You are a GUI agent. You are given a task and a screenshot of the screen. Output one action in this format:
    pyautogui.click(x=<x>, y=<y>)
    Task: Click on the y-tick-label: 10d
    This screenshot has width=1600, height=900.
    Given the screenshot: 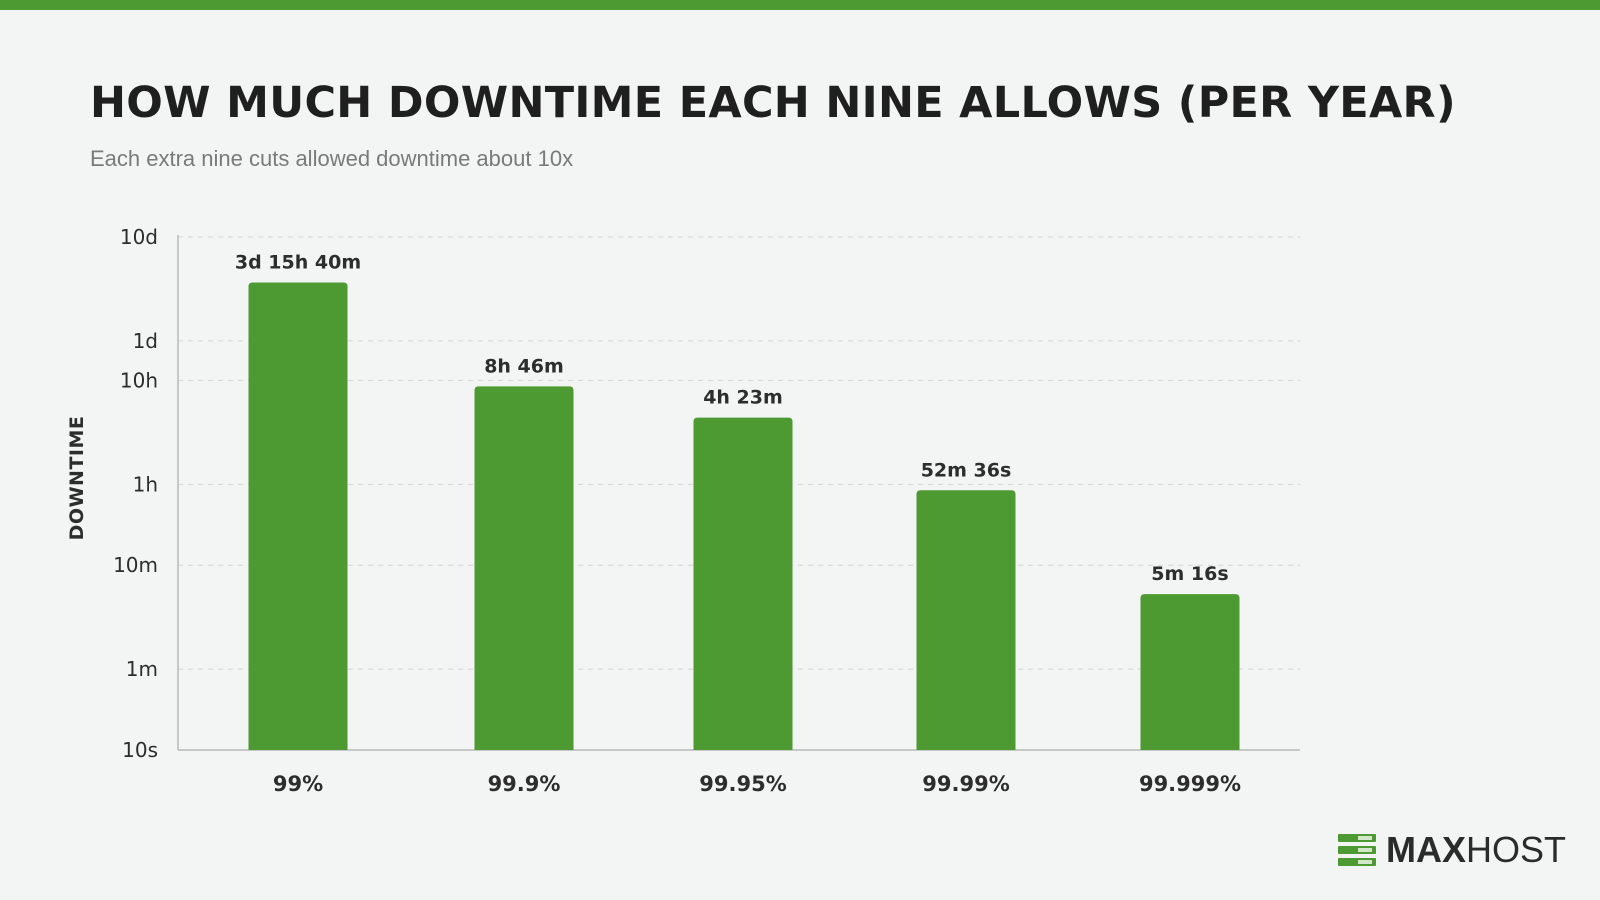 What is the action you would take?
    pyautogui.click(x=139, y=237)
    